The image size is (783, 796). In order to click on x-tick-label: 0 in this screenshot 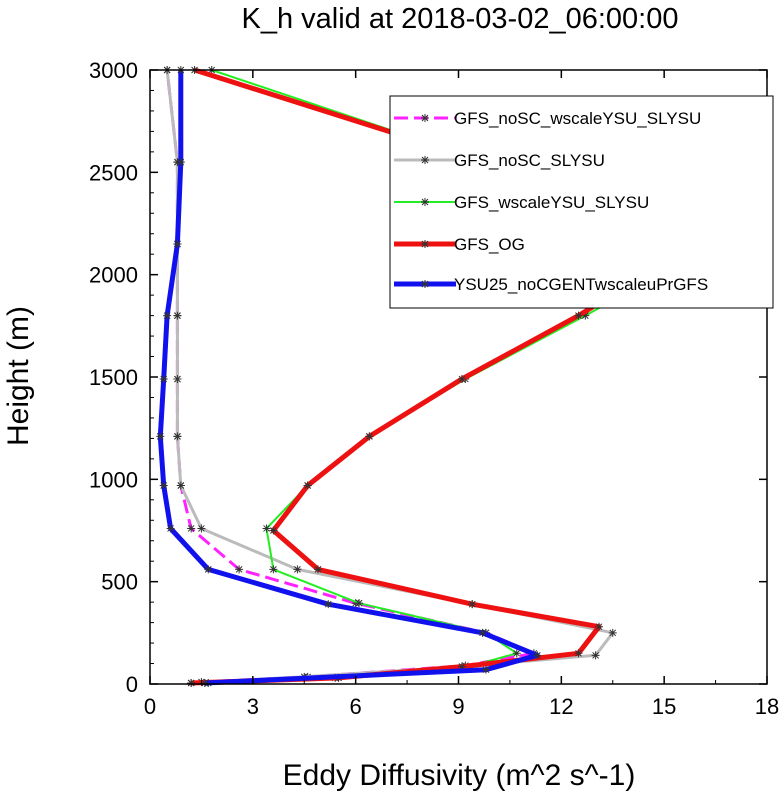, I will do `click(150, 706)`.